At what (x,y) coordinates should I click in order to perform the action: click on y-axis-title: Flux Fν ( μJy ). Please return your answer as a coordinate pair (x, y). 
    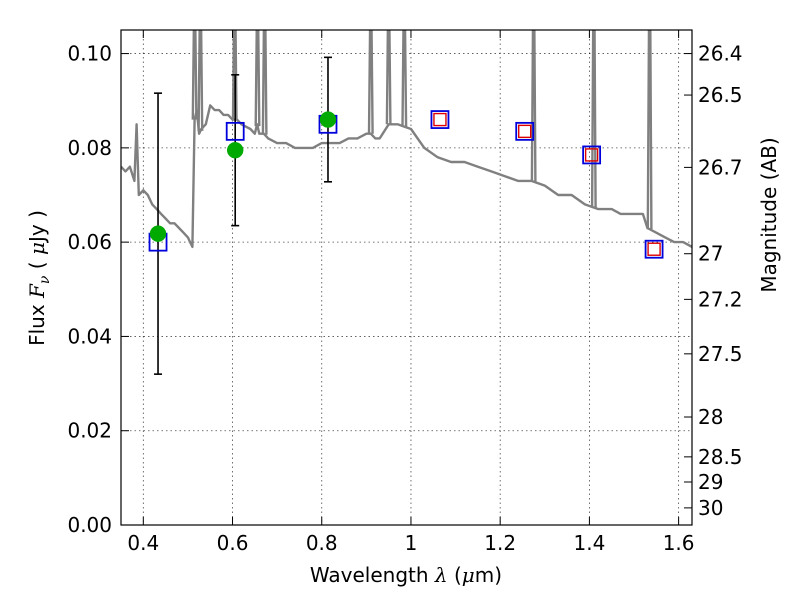
    Looking at the image, I should click on (39, 278).